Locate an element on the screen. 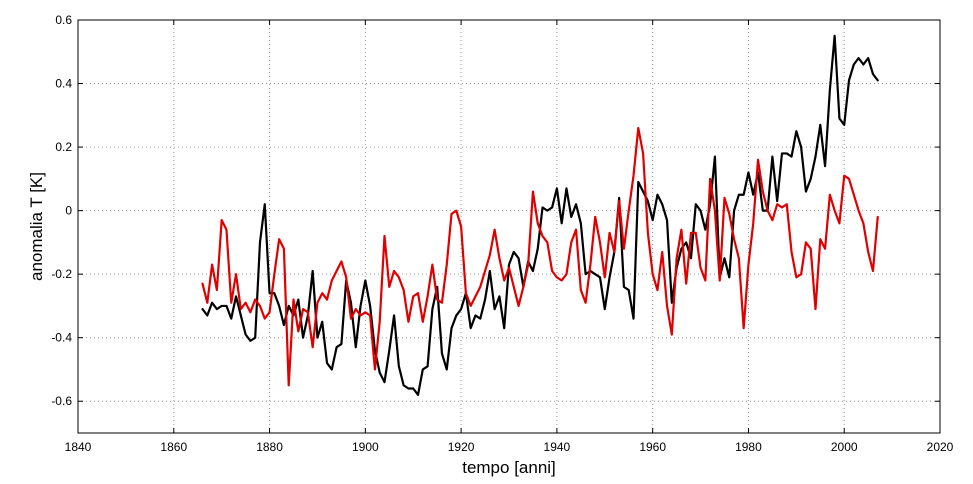 The width and height of the screenshot is (973, 484). x-tick-label: 1940 is located at coordinates (557, 447).